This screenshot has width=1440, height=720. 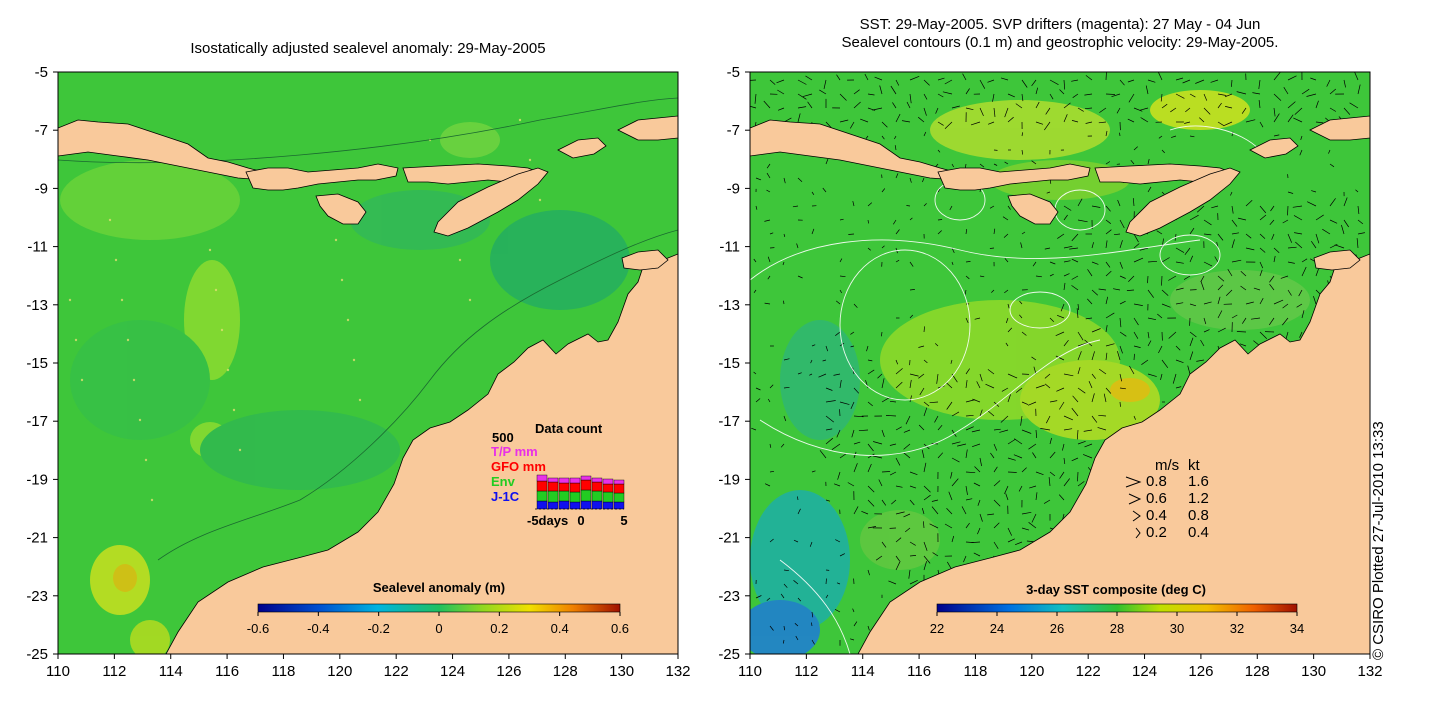 What do you see at coordinates (1117, 608) in the screenshot?
I see `right-colorbar` at bounding box center [1117, 608].